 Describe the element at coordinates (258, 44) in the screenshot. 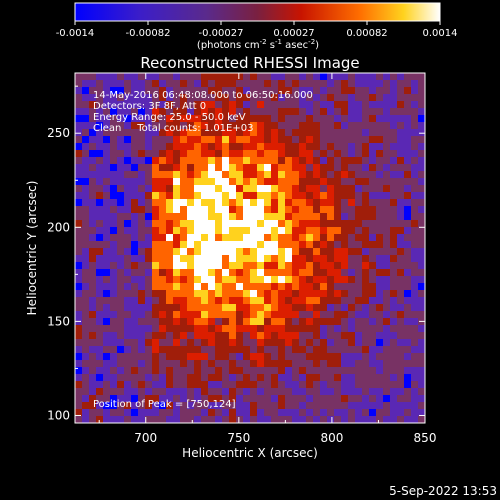

I see `colorbar-unit-label: (photons cm-2 s-1 asec-2)` at that location.